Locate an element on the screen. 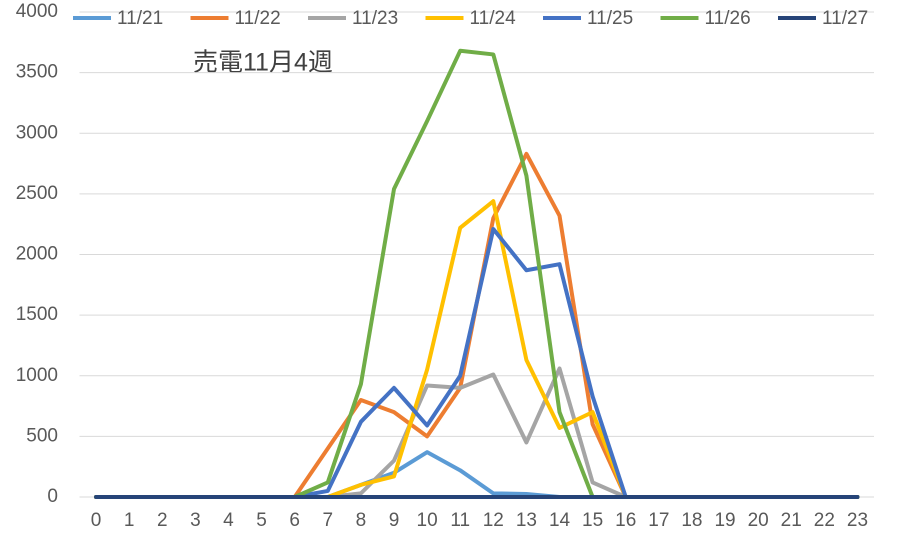 This screenshot has height=536, width=899. x-tick-label: 10 is located at coordinates (427, 520).